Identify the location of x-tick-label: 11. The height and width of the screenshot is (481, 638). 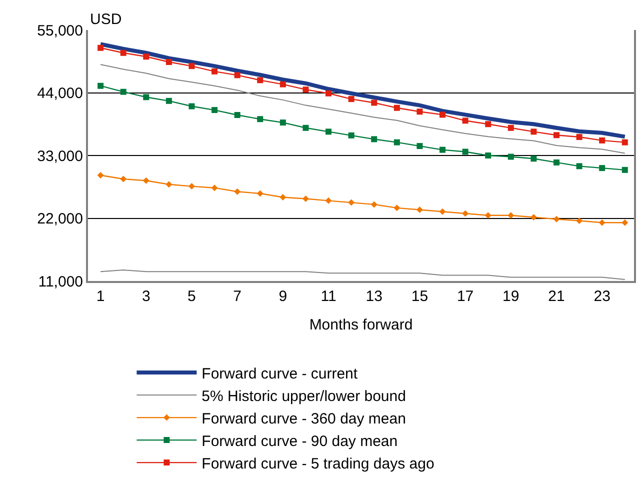
(328, 296).